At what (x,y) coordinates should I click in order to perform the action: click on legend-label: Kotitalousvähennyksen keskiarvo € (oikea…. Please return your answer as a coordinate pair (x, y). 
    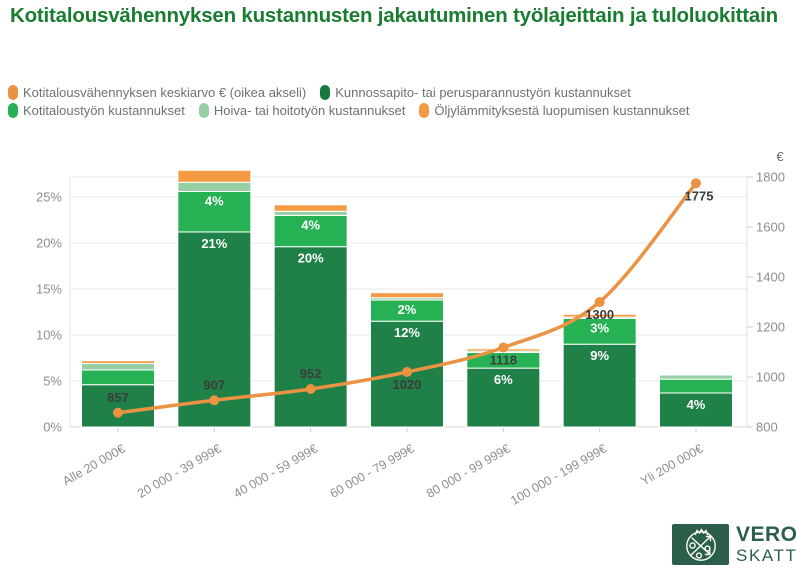
    Looking at the image, I should click on (165, 92).